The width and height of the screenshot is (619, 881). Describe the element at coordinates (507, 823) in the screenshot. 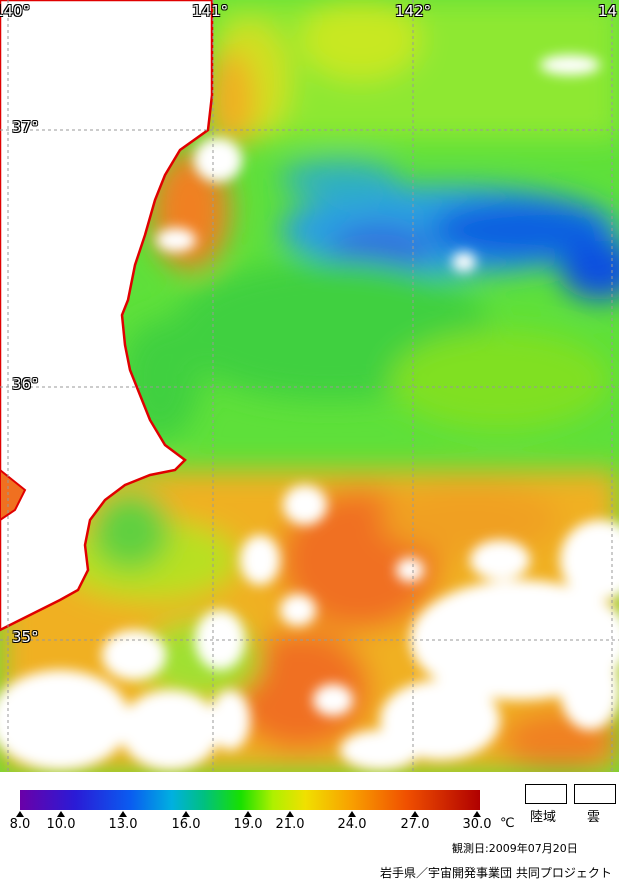

I see `unit-celsius: ℃` at that location.